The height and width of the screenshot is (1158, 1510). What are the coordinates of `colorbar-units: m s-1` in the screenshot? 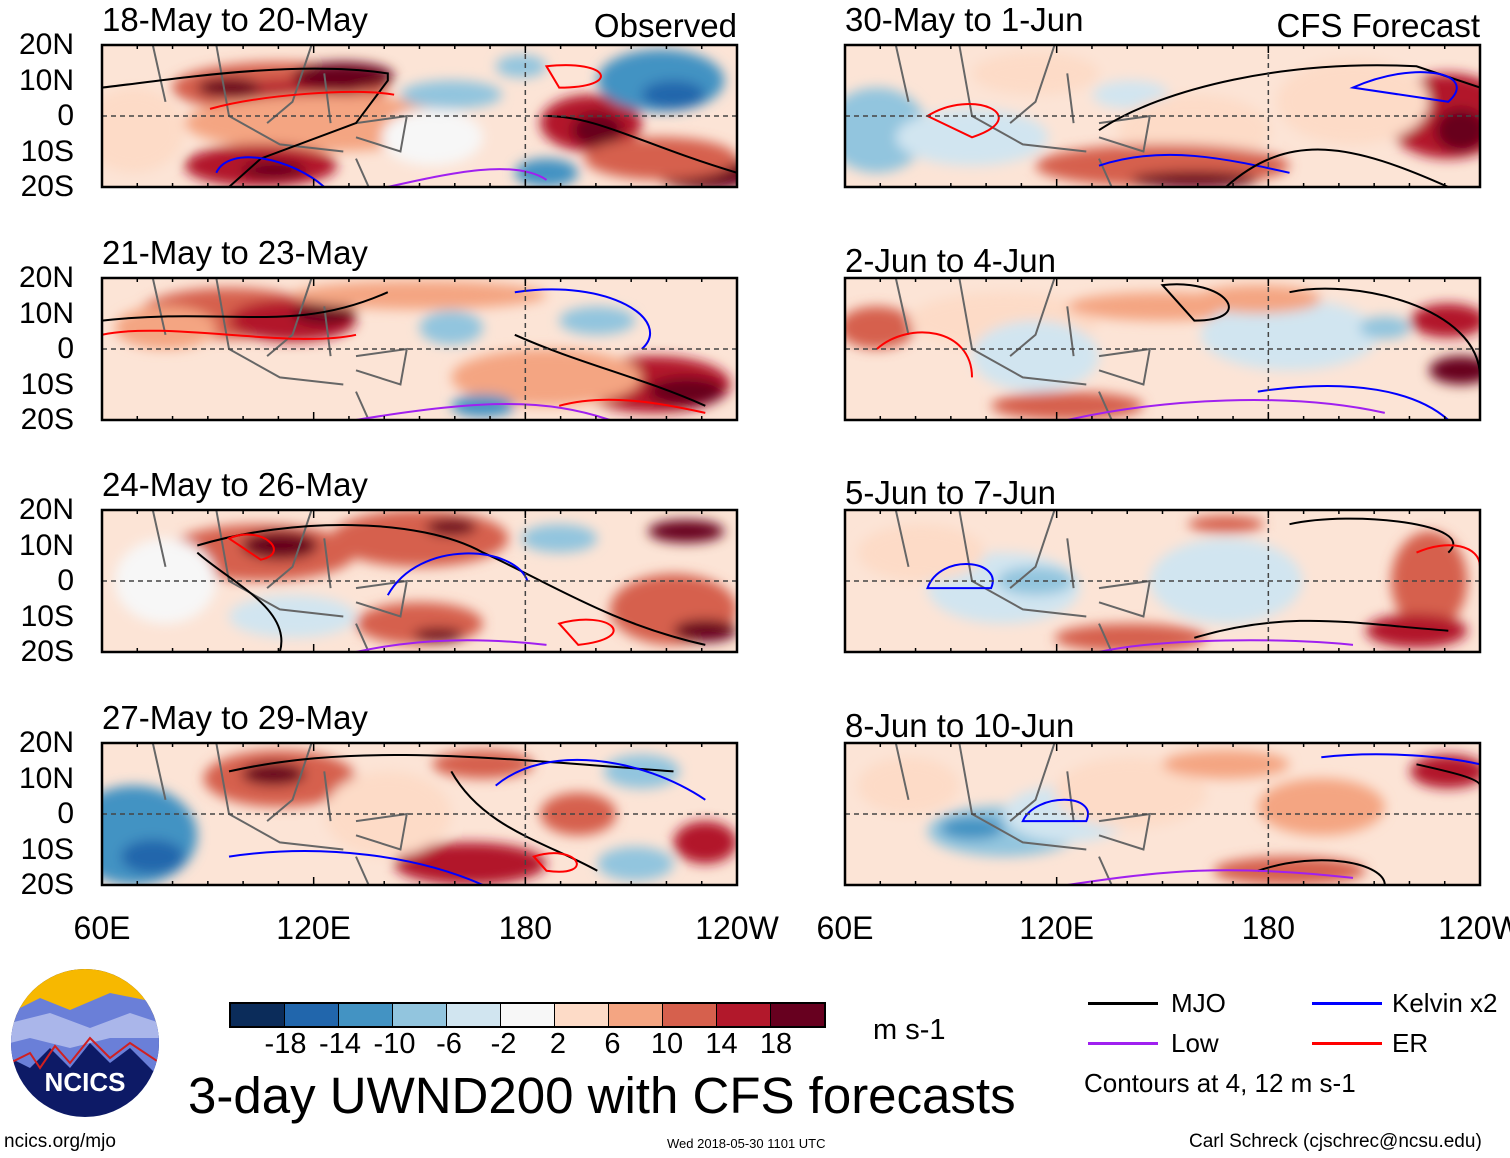 It's located at (909, 1030).